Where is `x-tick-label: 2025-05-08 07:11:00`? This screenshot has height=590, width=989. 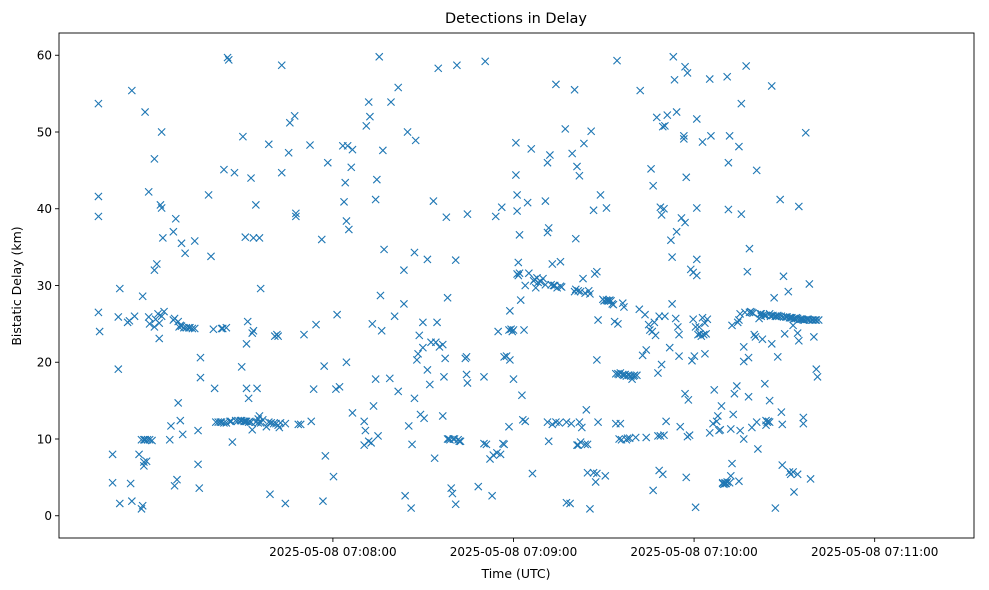
x-tick-label: 2025-05-08 07:11:00 is located at coordinates (874, 552).